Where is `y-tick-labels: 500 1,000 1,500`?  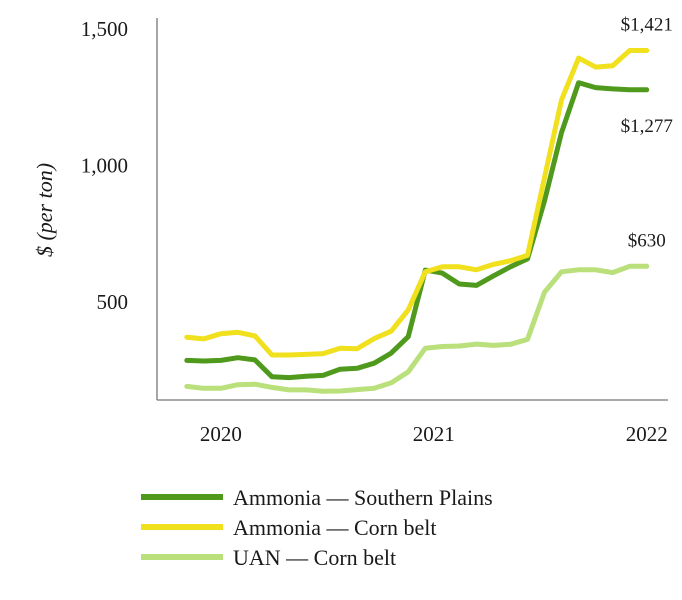 y-tick-labels: 500 1,000 1,500 is located at coordinates (104, 165).